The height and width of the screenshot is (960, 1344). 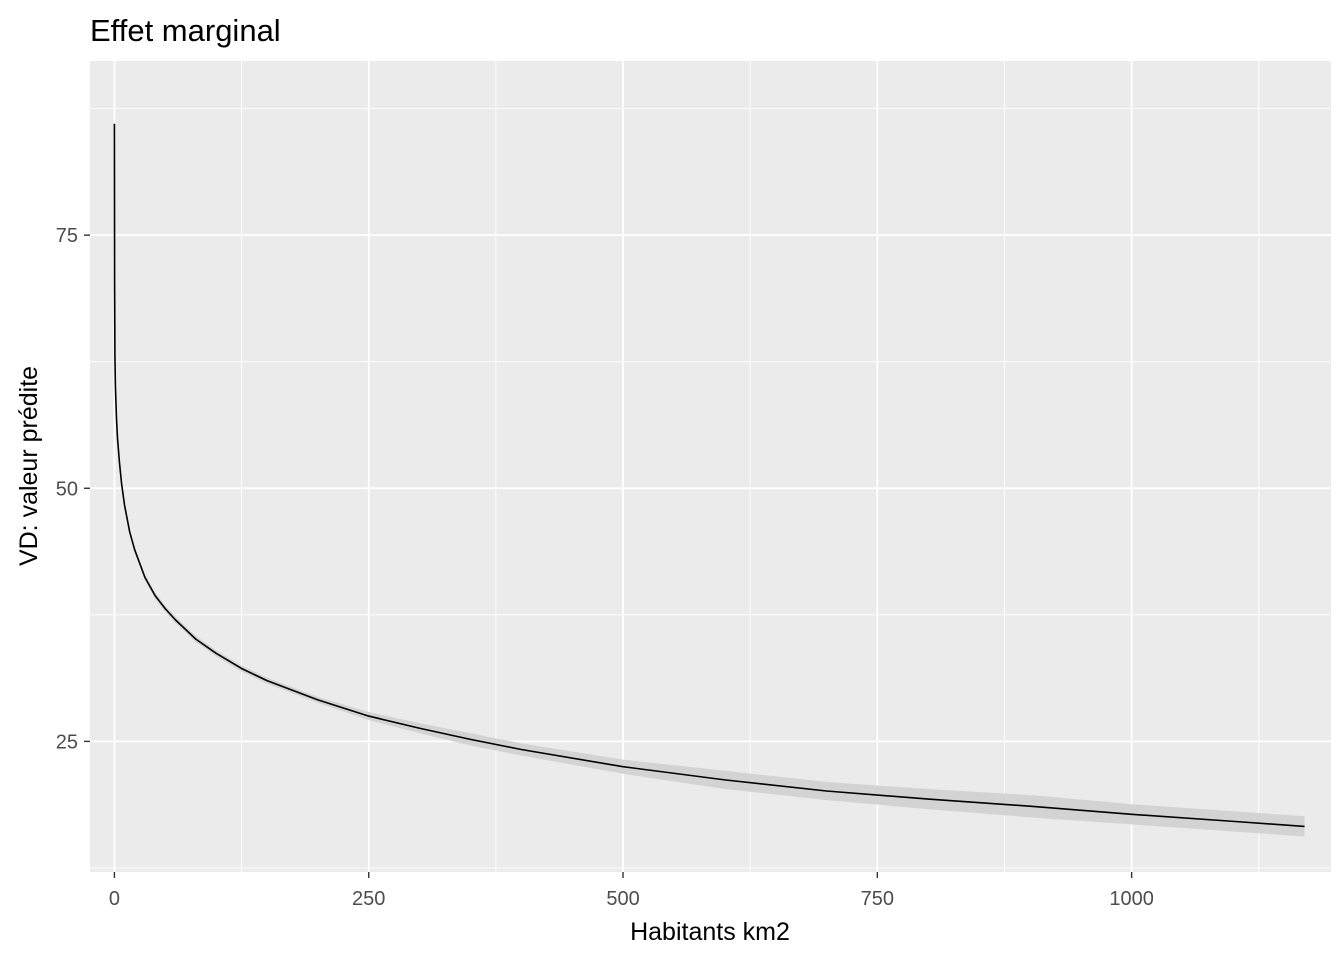 What do you see at coordinates (114, 899) in the screenshot?
I see `x-tick-label: 0` at bounding box center [114, 899].